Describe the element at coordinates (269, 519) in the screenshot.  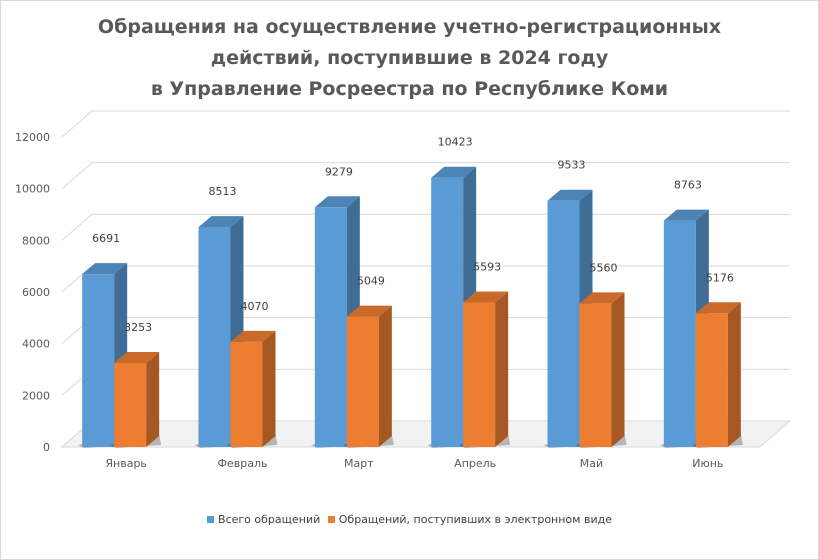
I see `legend-label-total: Всего обращений` at that location.